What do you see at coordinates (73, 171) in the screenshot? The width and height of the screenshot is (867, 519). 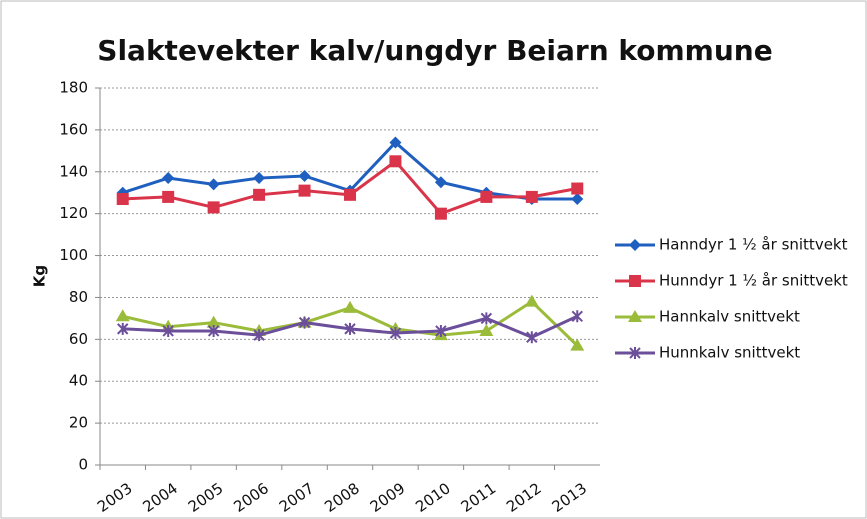 I see `y-tick-label: 140` at bounding box center [73, 171].